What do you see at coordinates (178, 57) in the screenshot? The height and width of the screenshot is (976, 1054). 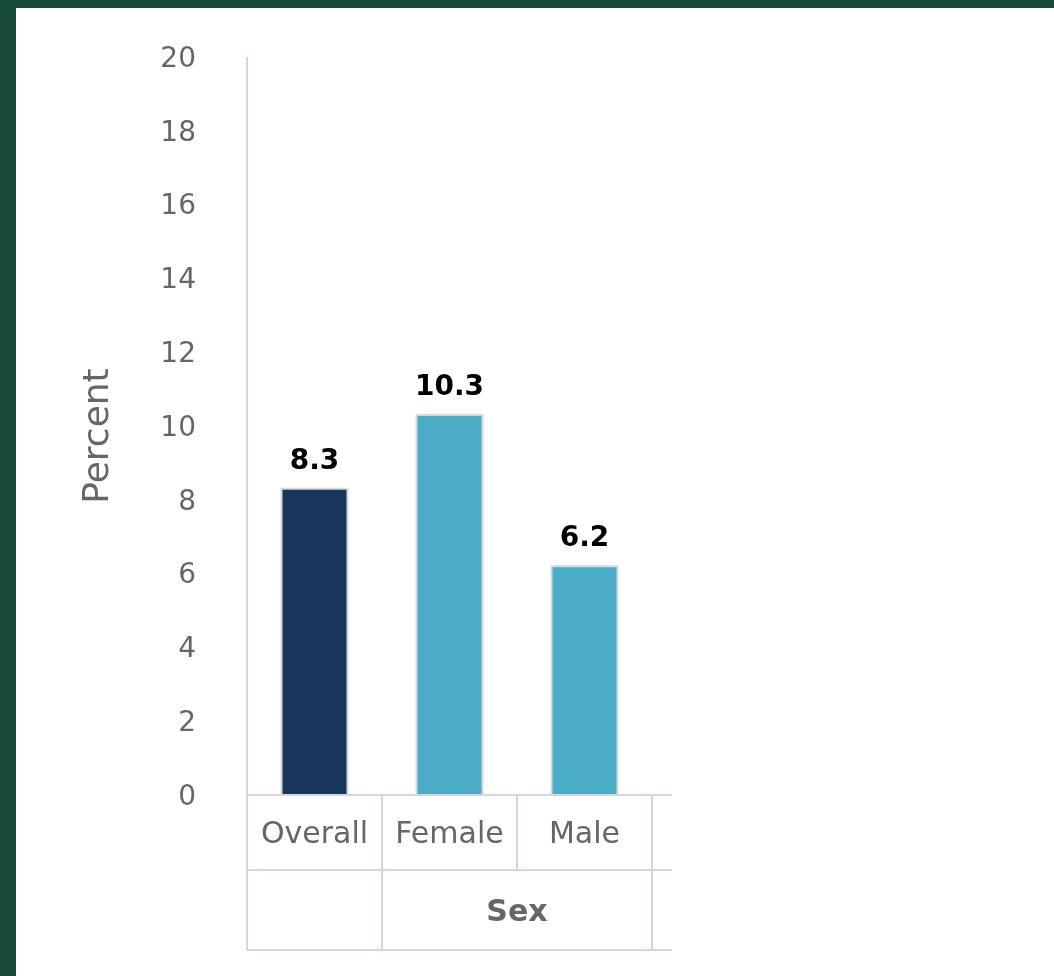 I see `y-tick-label: 20` at bounding box center [178, 57].